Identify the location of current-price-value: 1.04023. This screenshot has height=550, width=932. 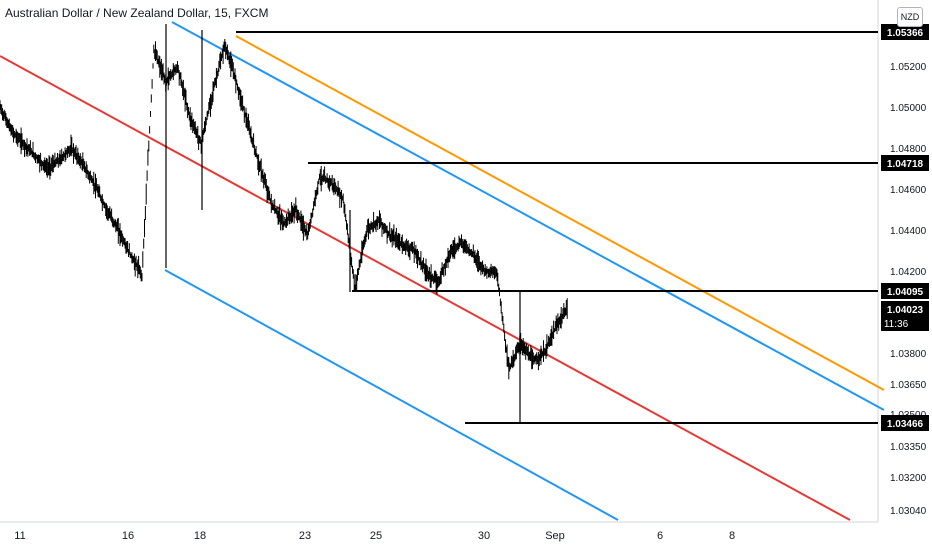
(905, 310).